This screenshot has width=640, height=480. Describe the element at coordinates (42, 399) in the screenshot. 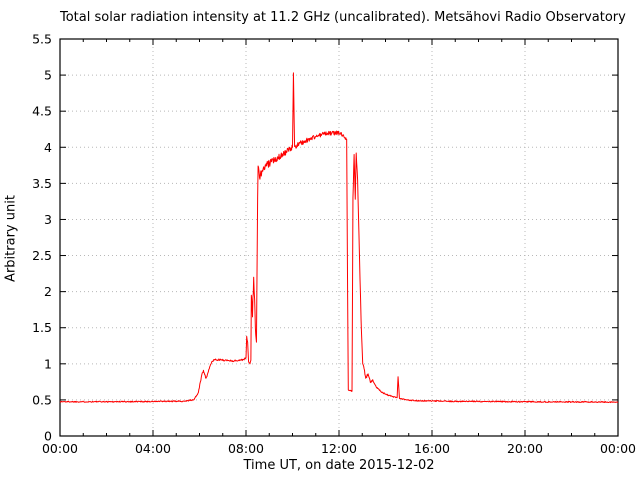

I see `y-tick-label: 0.5` at that location.